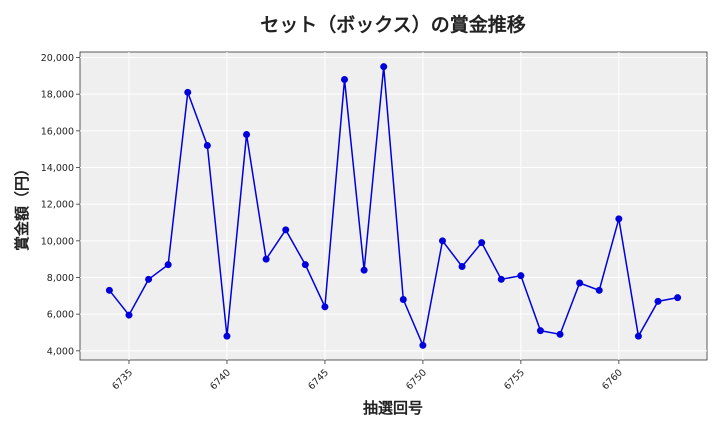 The height and width of the screenshot is (432, 720). I want to click on x-tick-label: 6745, so click(318, 379).